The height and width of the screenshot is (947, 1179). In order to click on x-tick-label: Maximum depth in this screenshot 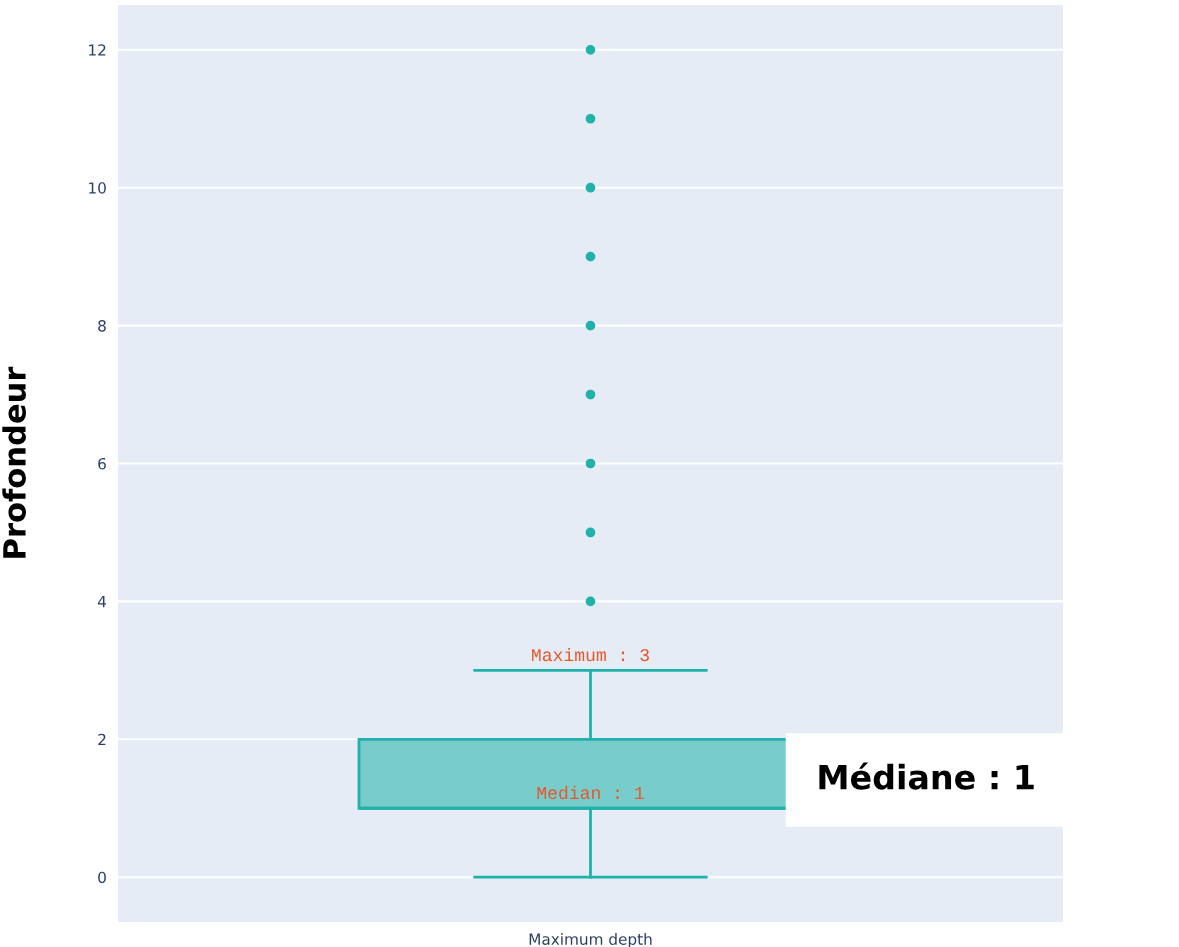, I will do `click(590, 940)`.